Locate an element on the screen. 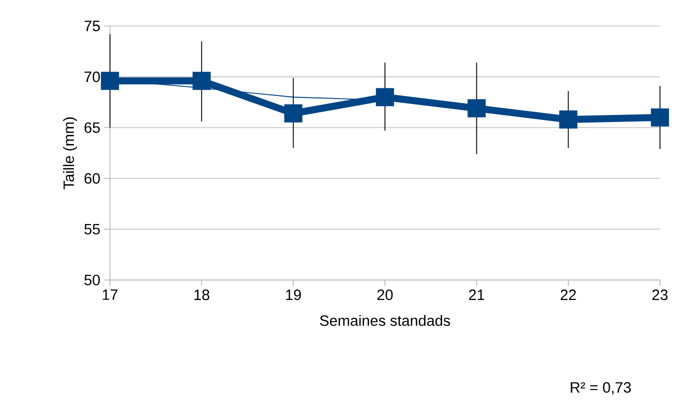 The height and width of the screenshot is (403, 677). y-axis-title: Taille (mm) is located at coordinates (70, 153).